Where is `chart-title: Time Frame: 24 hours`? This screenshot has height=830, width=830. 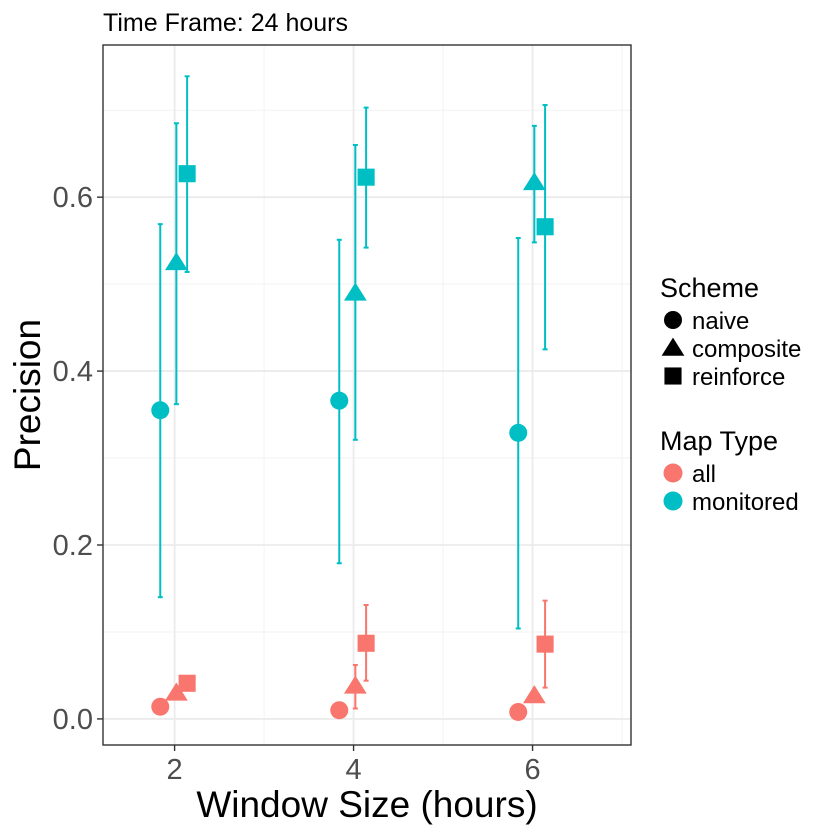
chart-title: Time Frame: 24 hours is located at coordinates (225, 23).